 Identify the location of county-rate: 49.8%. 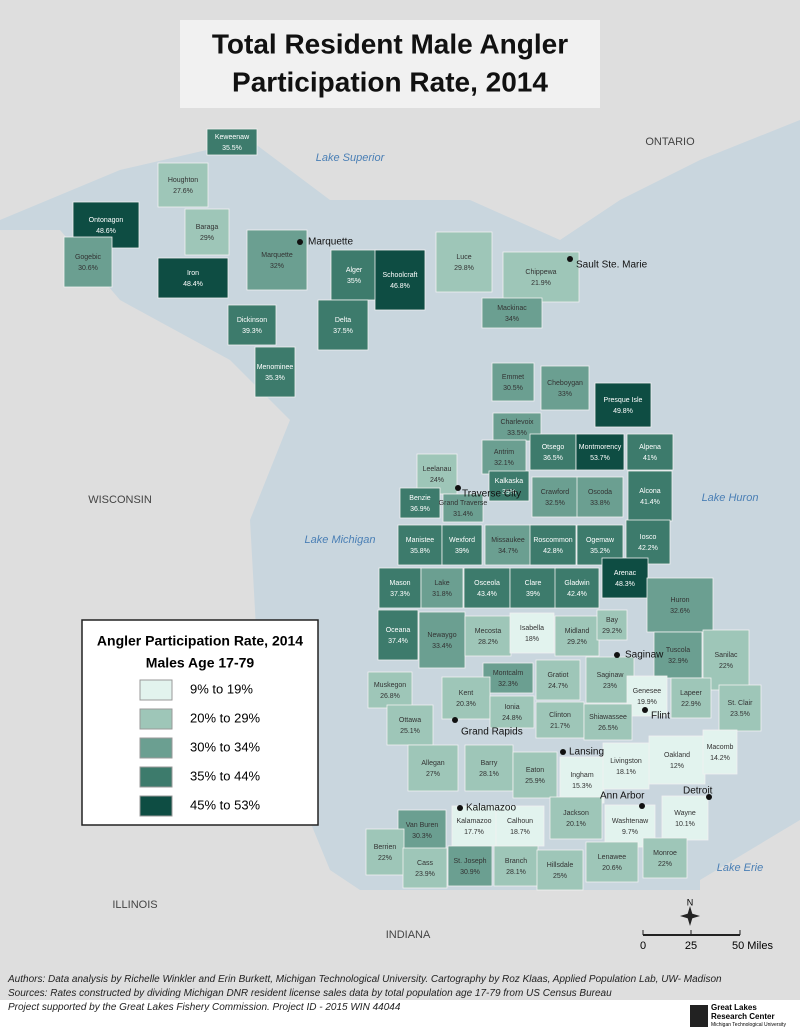
(623, 411).